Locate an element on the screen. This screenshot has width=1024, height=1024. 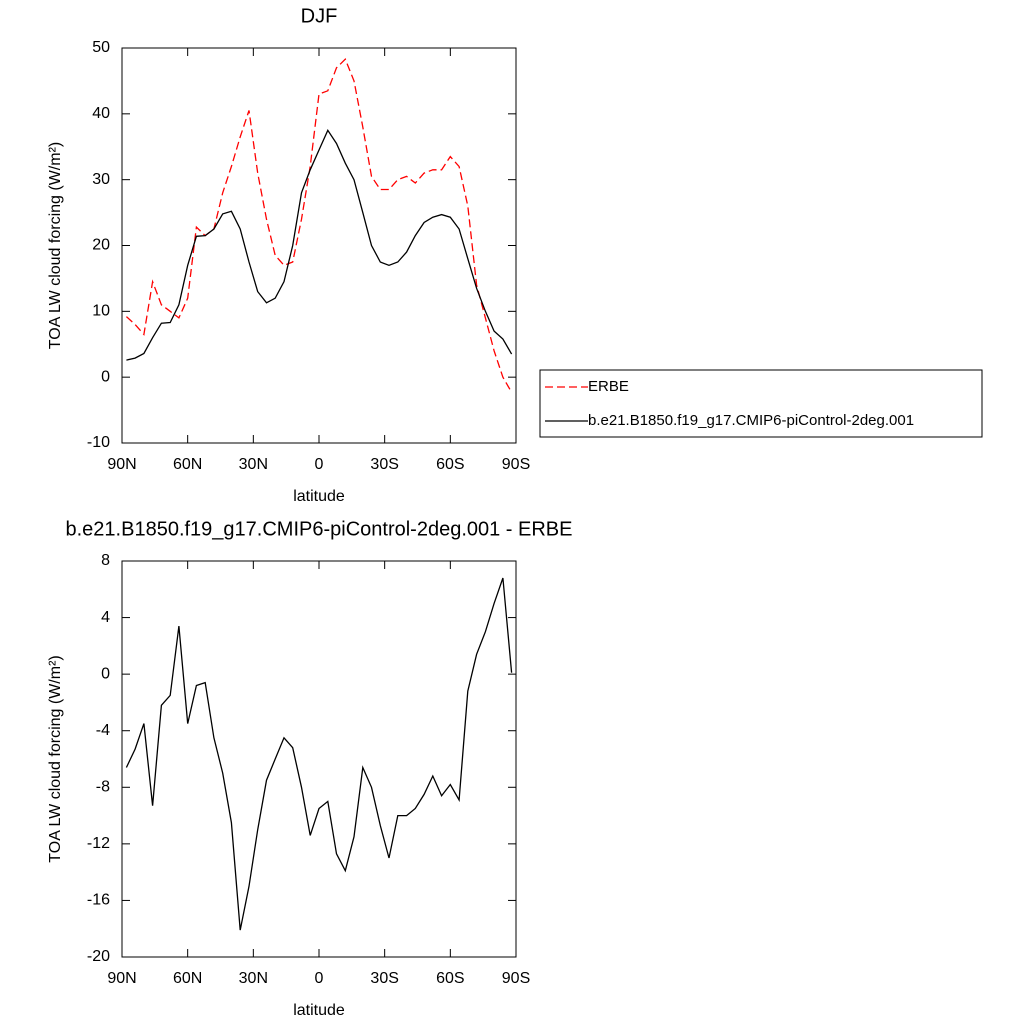
chart-title: DJF is located at coordinates (319, 16).